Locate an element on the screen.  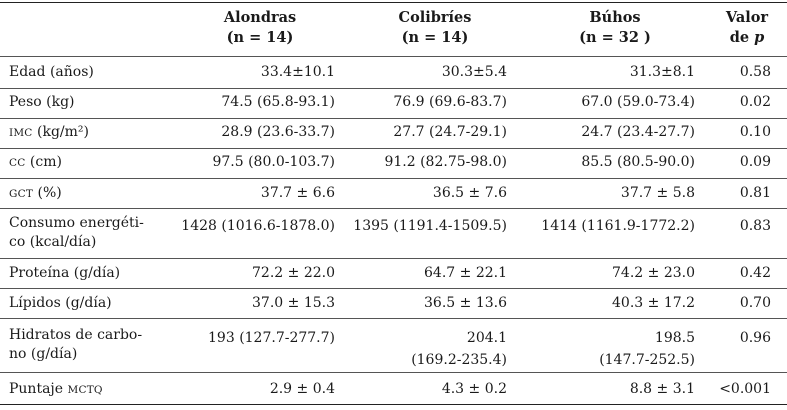
cell-buhos: 40.3 ± 17.2 is located at coordinates (653, 303).